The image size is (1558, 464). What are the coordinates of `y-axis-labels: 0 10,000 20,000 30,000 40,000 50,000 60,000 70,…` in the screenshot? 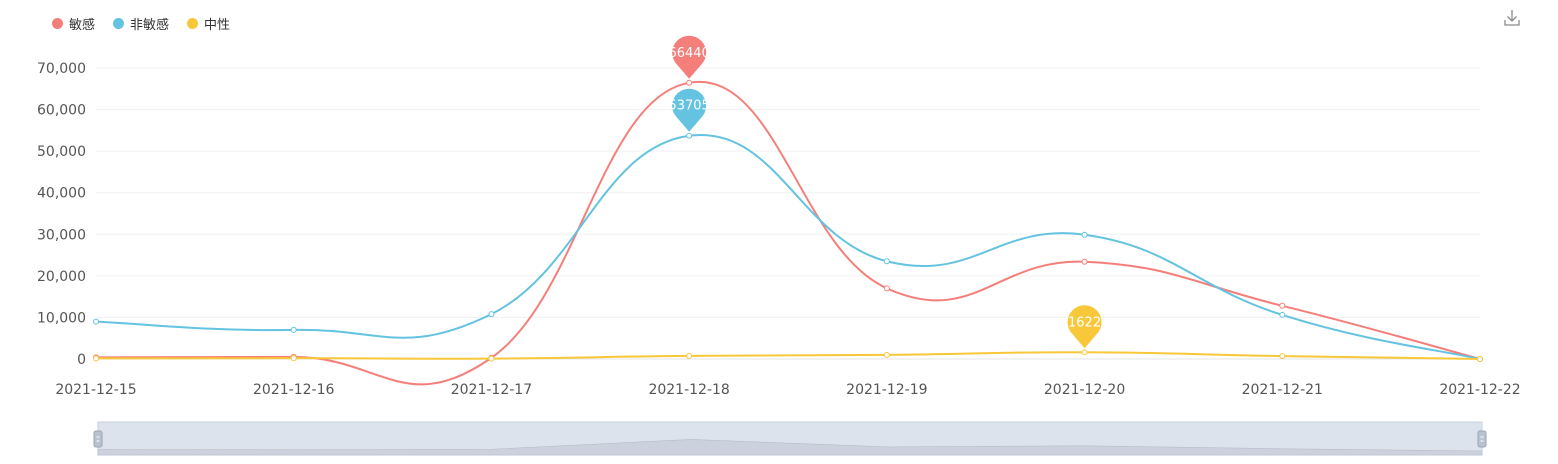 It's located at (61, 214).